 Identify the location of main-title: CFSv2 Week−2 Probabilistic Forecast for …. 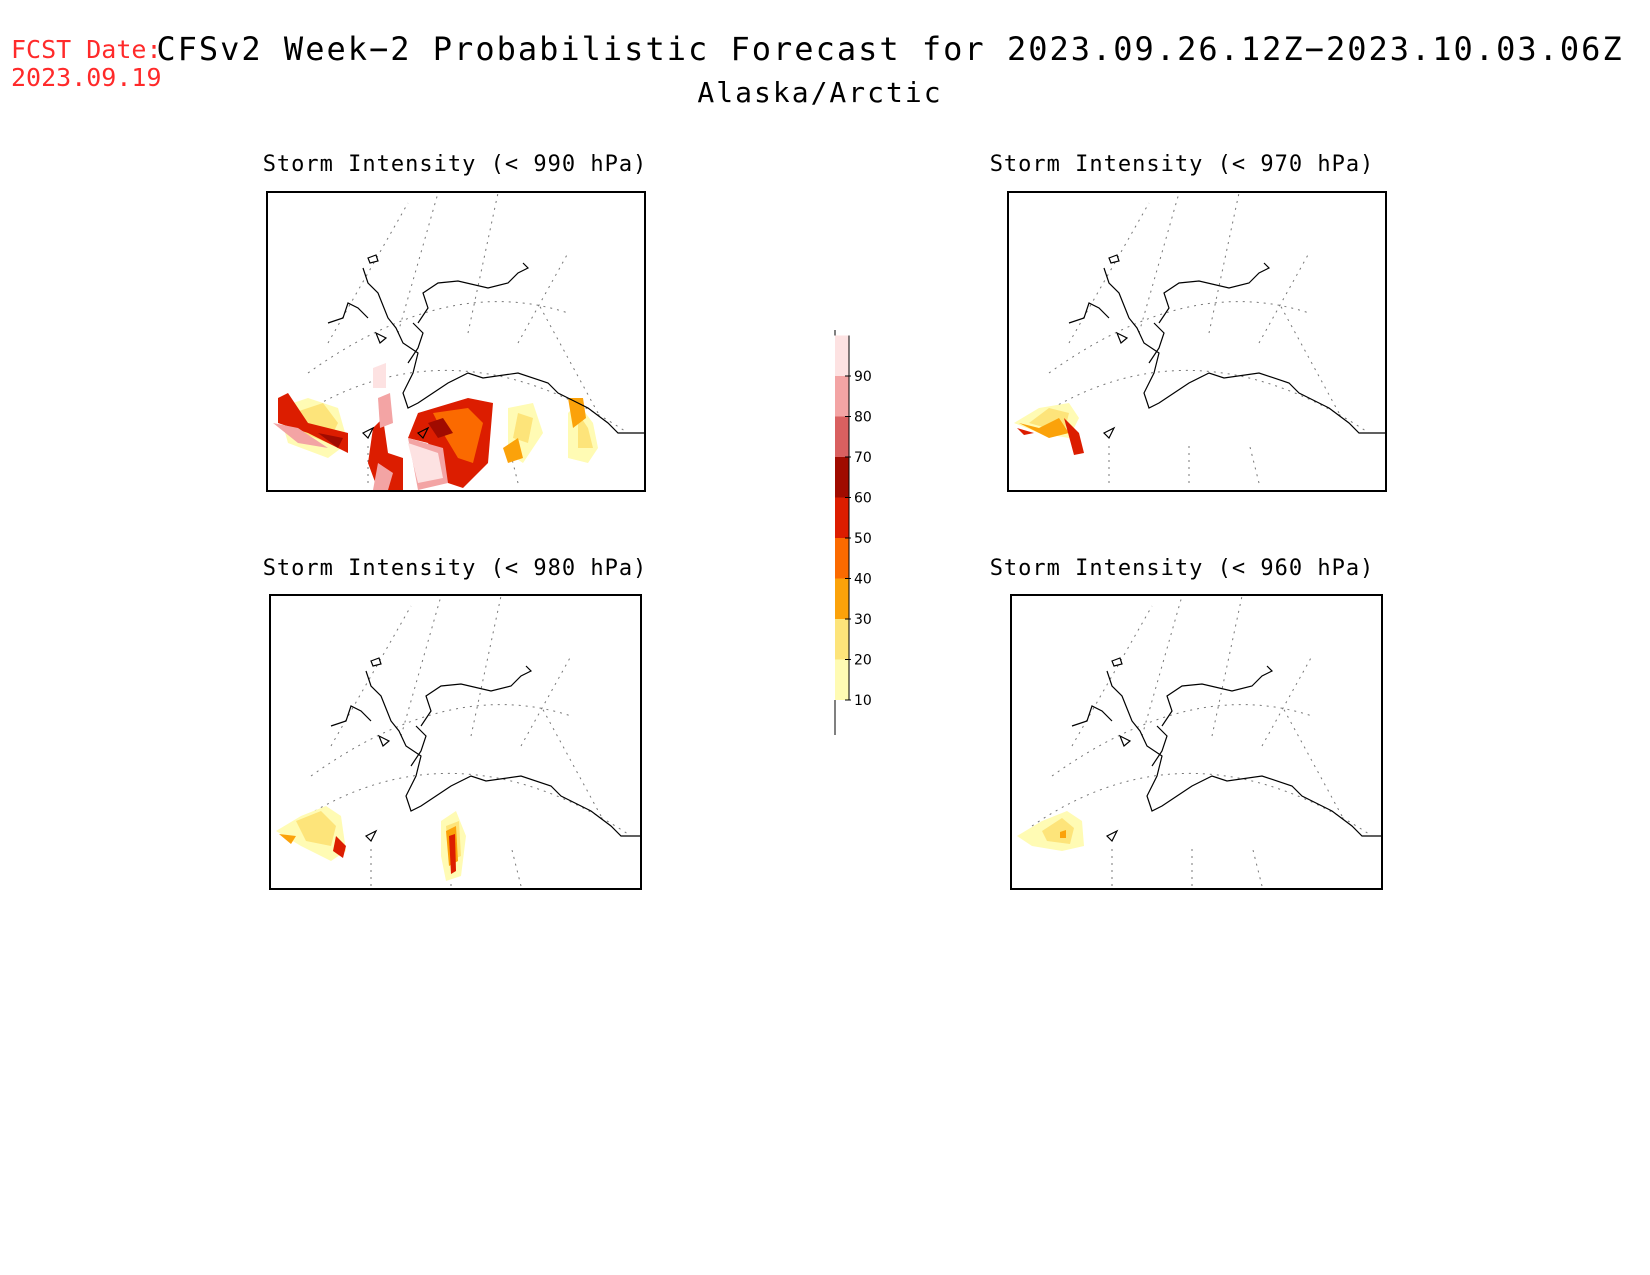
(890, 49).